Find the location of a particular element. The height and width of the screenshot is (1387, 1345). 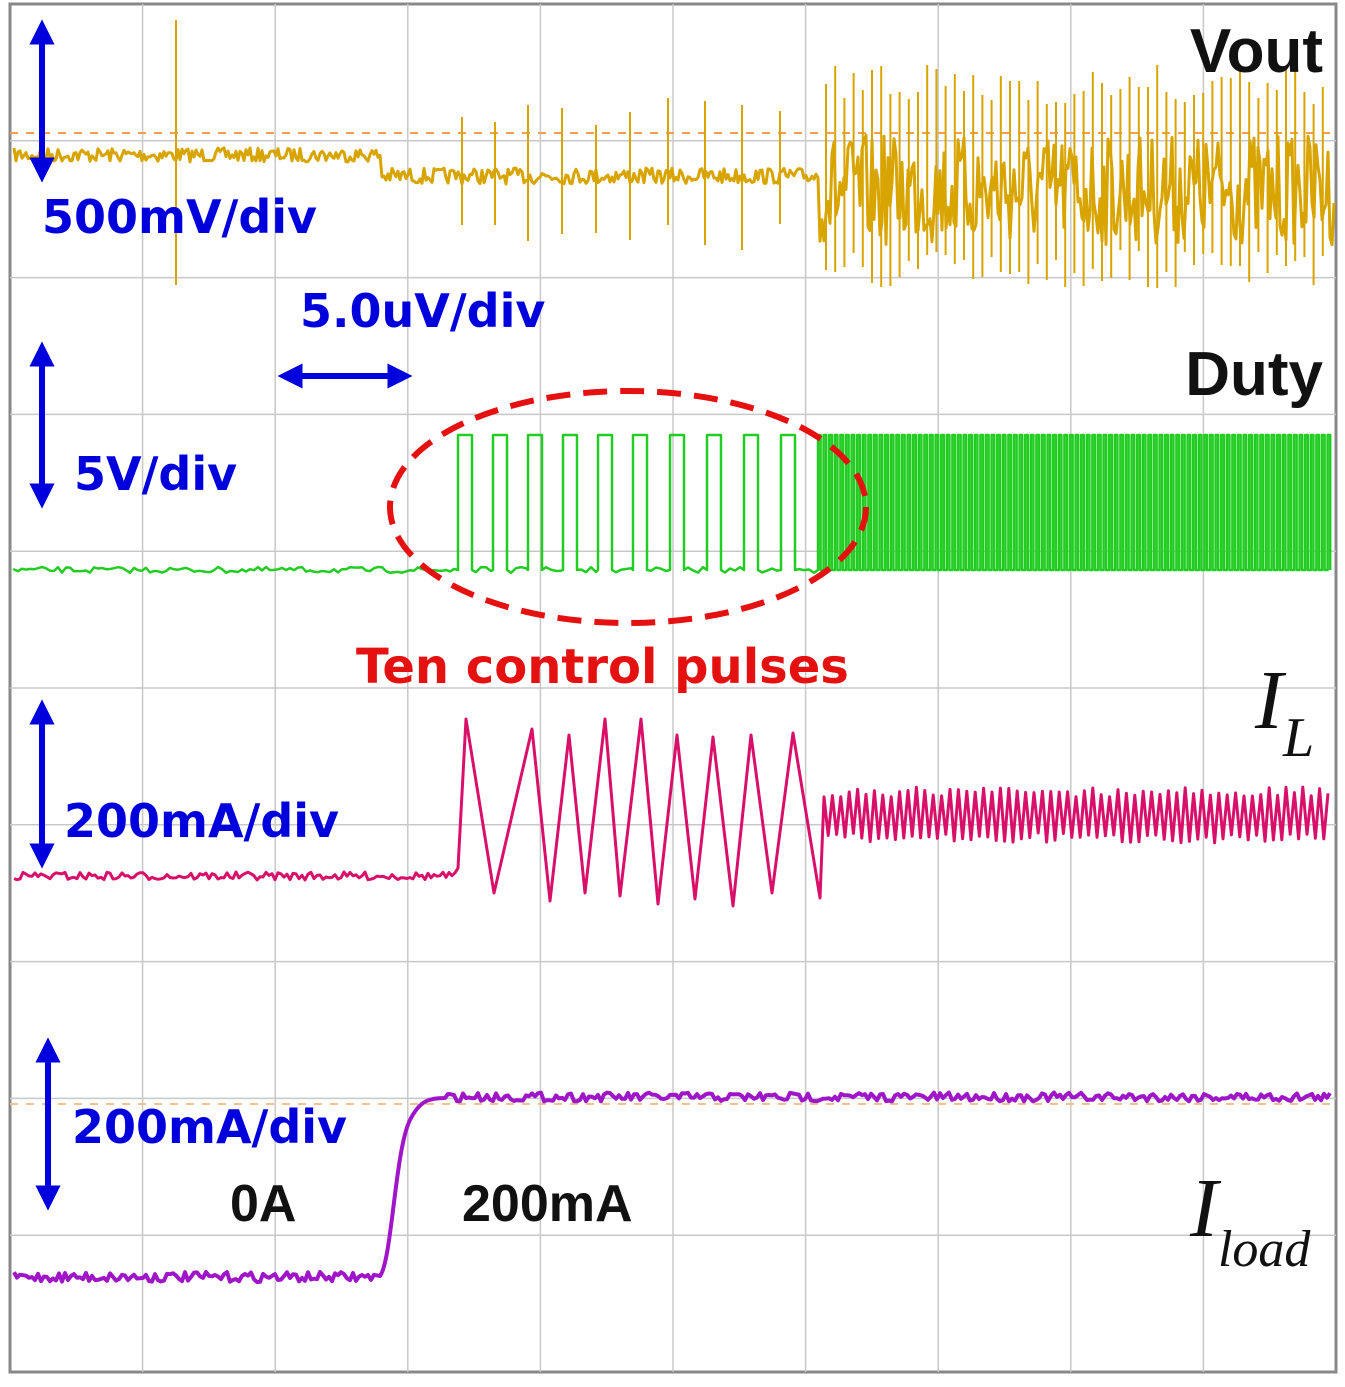

duty-trace-label: Duty is located at coordinates (1254, 374).